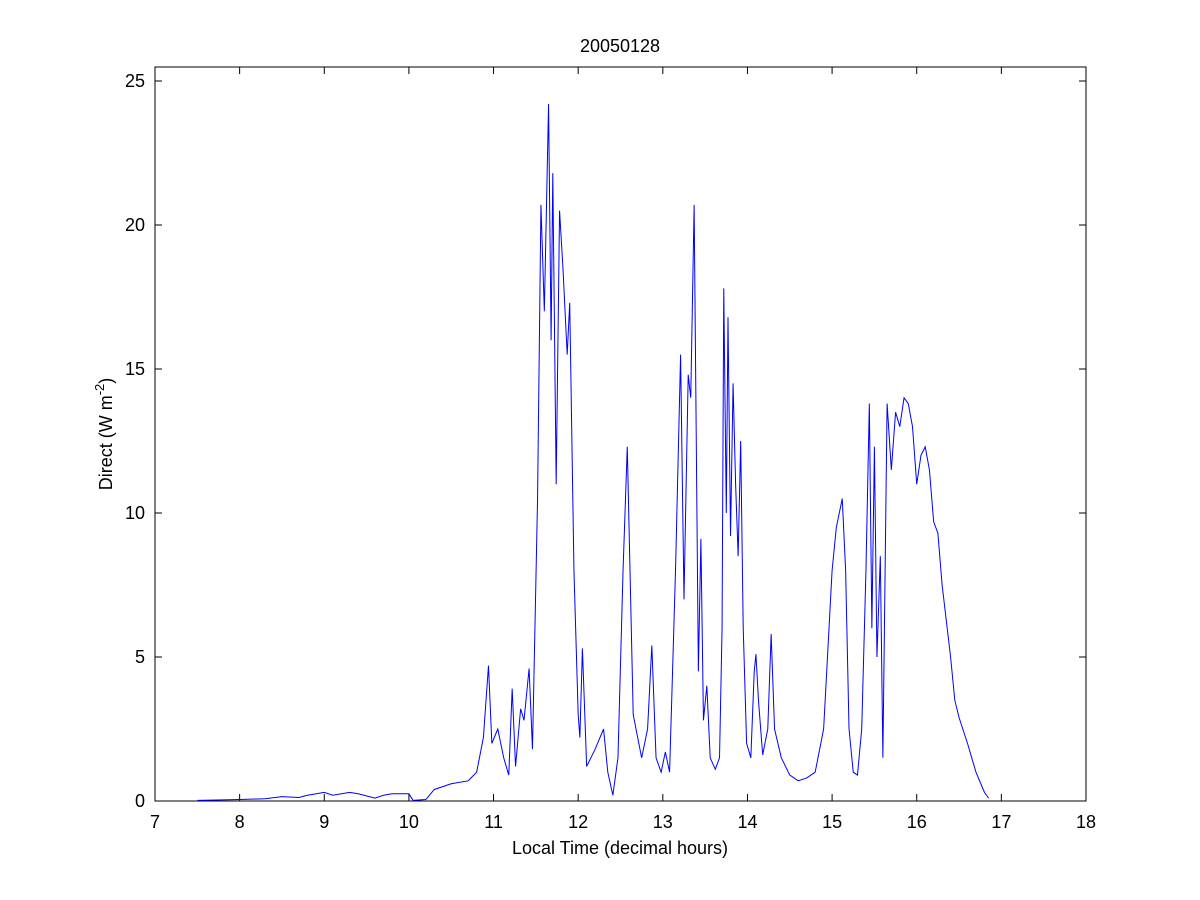 This screenshot has width=1200, height=900. Describe the element at coordinates (620, 46) in the screenshot. I see `chart-title: 20050128` at that location.